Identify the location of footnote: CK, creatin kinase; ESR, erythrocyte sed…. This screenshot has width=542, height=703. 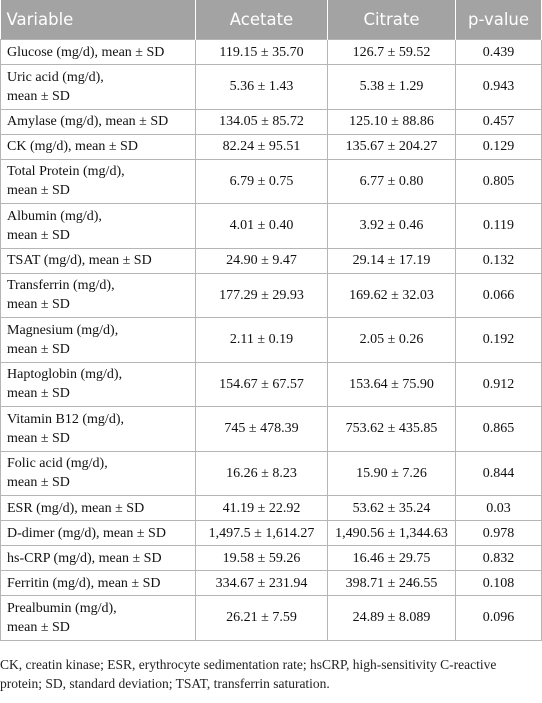
(248, 673).